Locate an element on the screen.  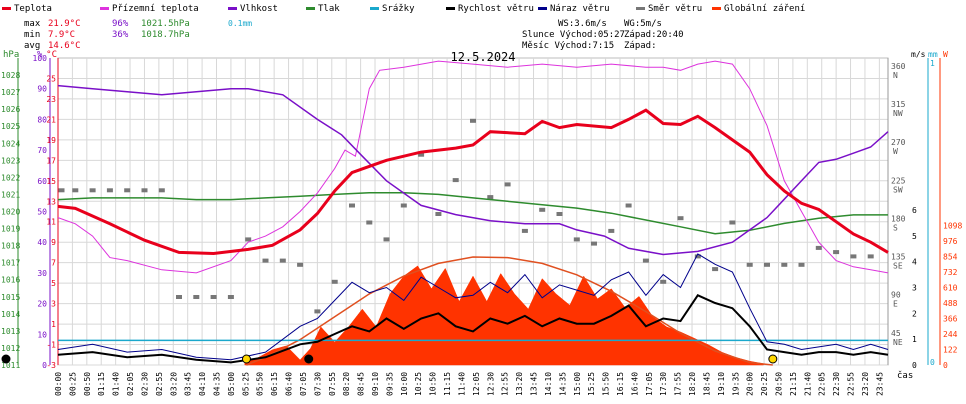
pressure-tick-label: 1012 is located at coordinates (10, 348).